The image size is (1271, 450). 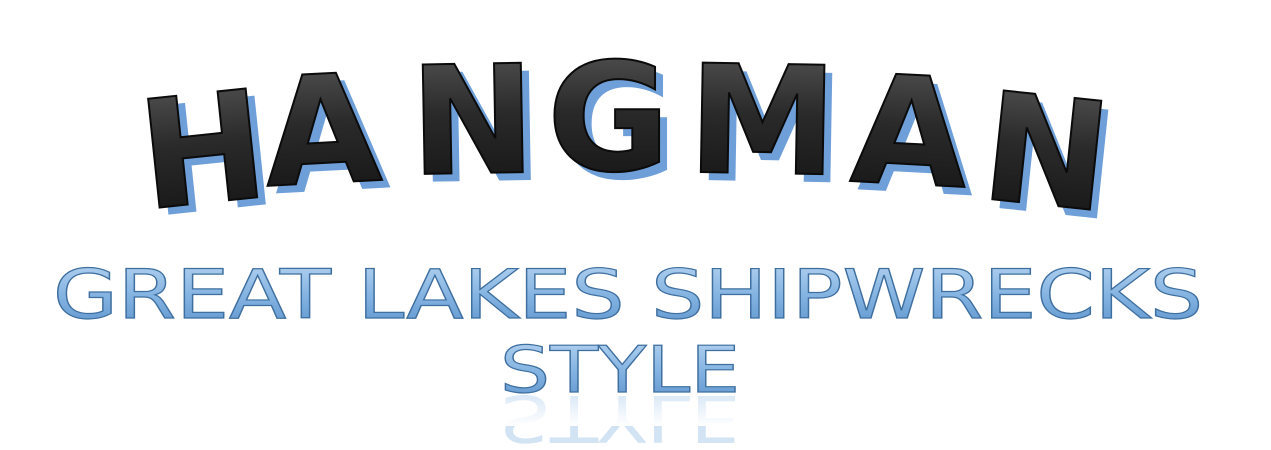 What do you see at coordinates (202, 152) in the screenshot?
I see `title-letter: H` at bounding box center [202, 152].